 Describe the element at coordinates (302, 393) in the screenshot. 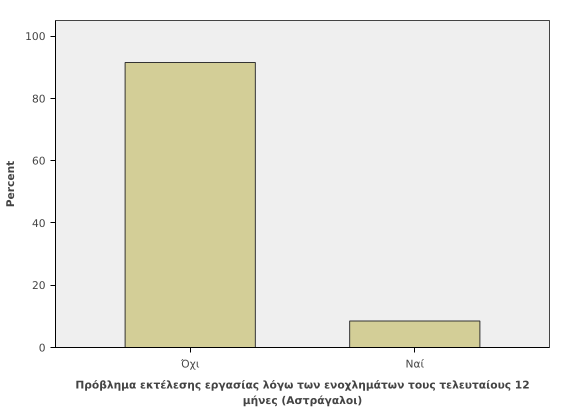

I see `x-axis-title: Πρόβλημα εκτέλεσης εργασίας λόγω των ενοχλημάτων τους τελευταίους 12 μήνες (Αστράγαλοι)` at that location.